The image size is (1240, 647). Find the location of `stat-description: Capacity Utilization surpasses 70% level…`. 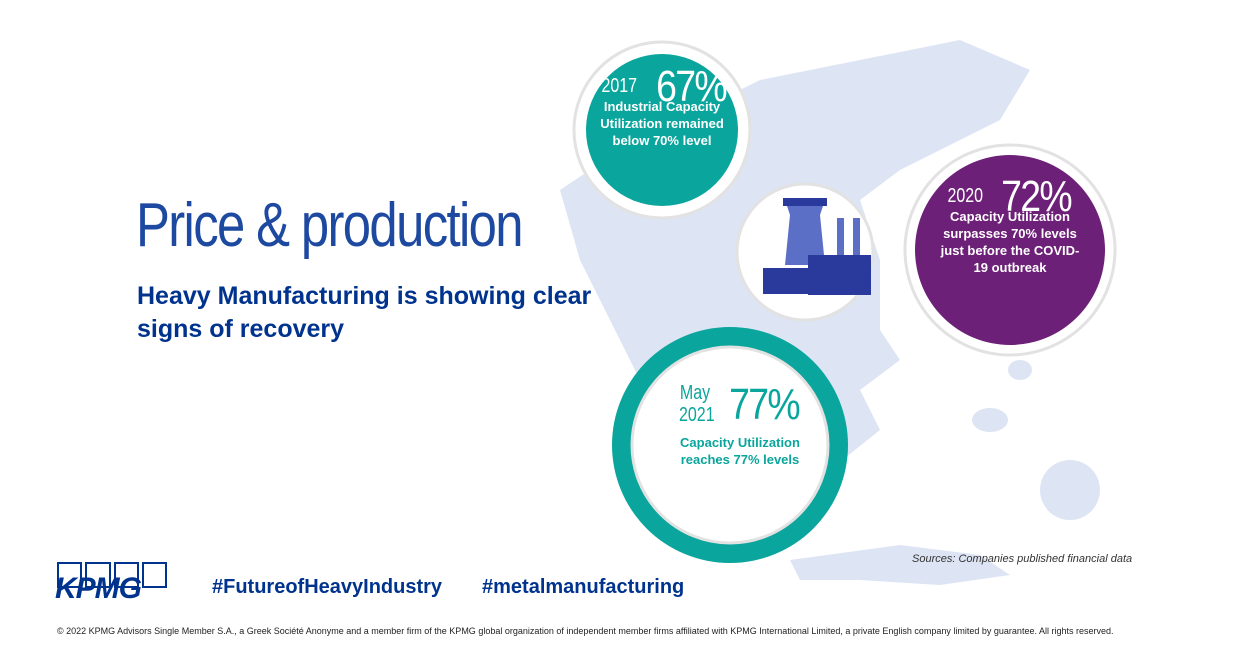

stat-description: Capacity Utilization surpasses 70% level… is located at coordinates (1010, 242).